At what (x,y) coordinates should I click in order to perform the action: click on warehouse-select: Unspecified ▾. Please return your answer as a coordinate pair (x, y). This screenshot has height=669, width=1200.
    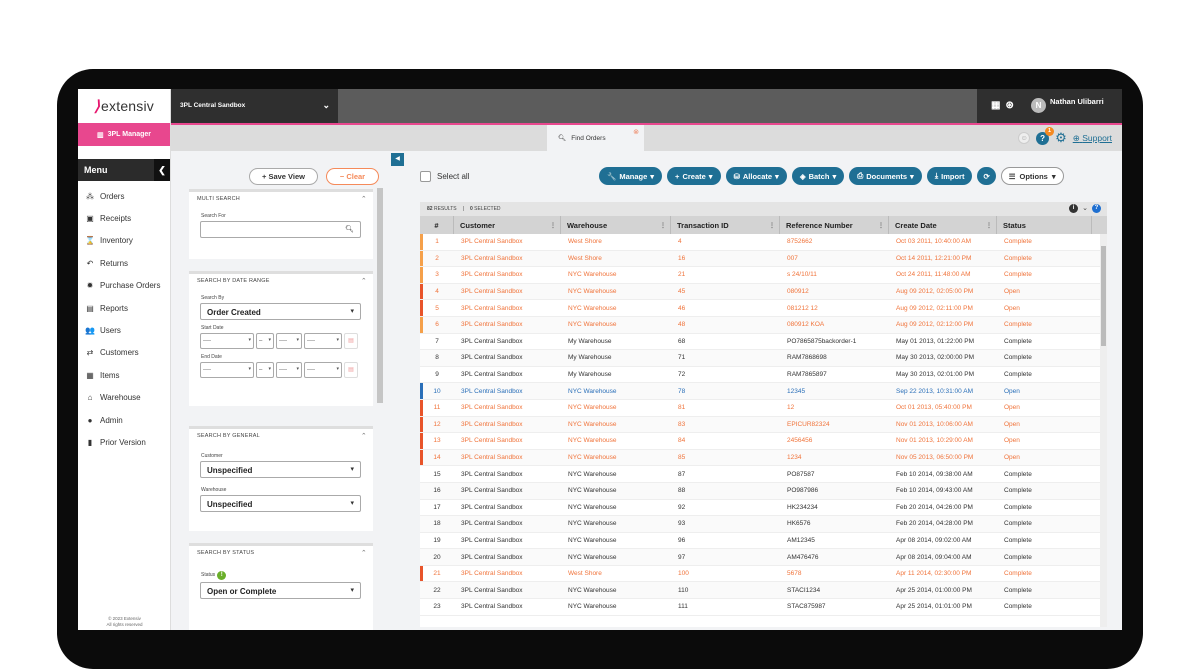
    Looking at the image, I should click on (280, 503).